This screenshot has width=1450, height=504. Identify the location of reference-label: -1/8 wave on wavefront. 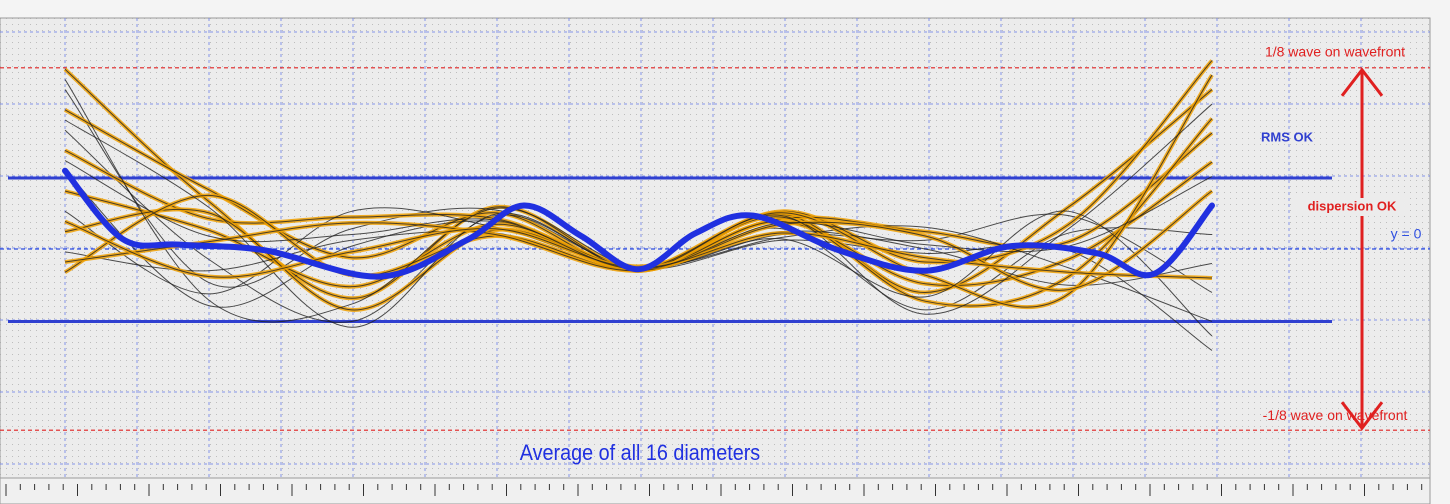
(1335, 415).